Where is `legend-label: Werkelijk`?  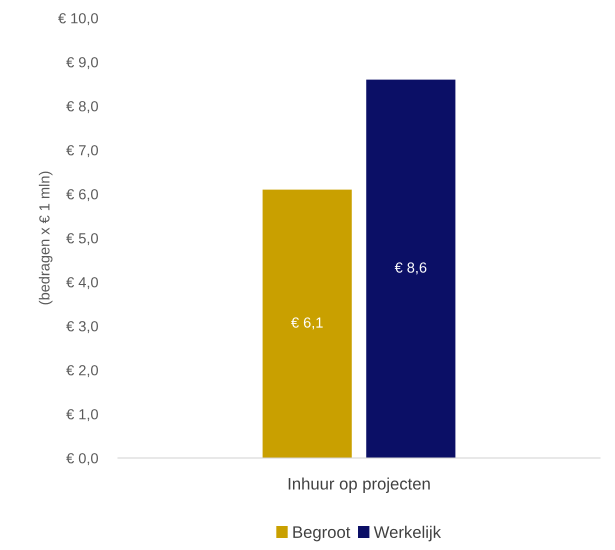 legend-label: Werkelijk is located at coordinates (408, 534).